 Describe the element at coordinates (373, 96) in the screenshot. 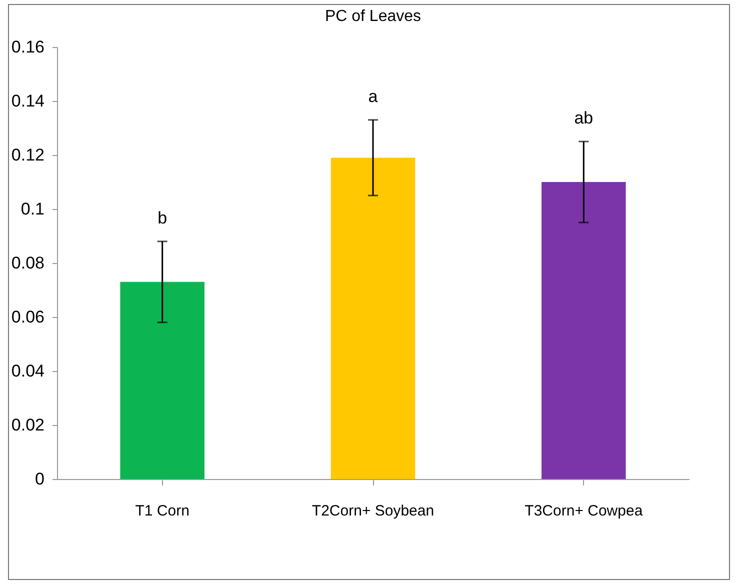

I see `annotation: a` at that location.